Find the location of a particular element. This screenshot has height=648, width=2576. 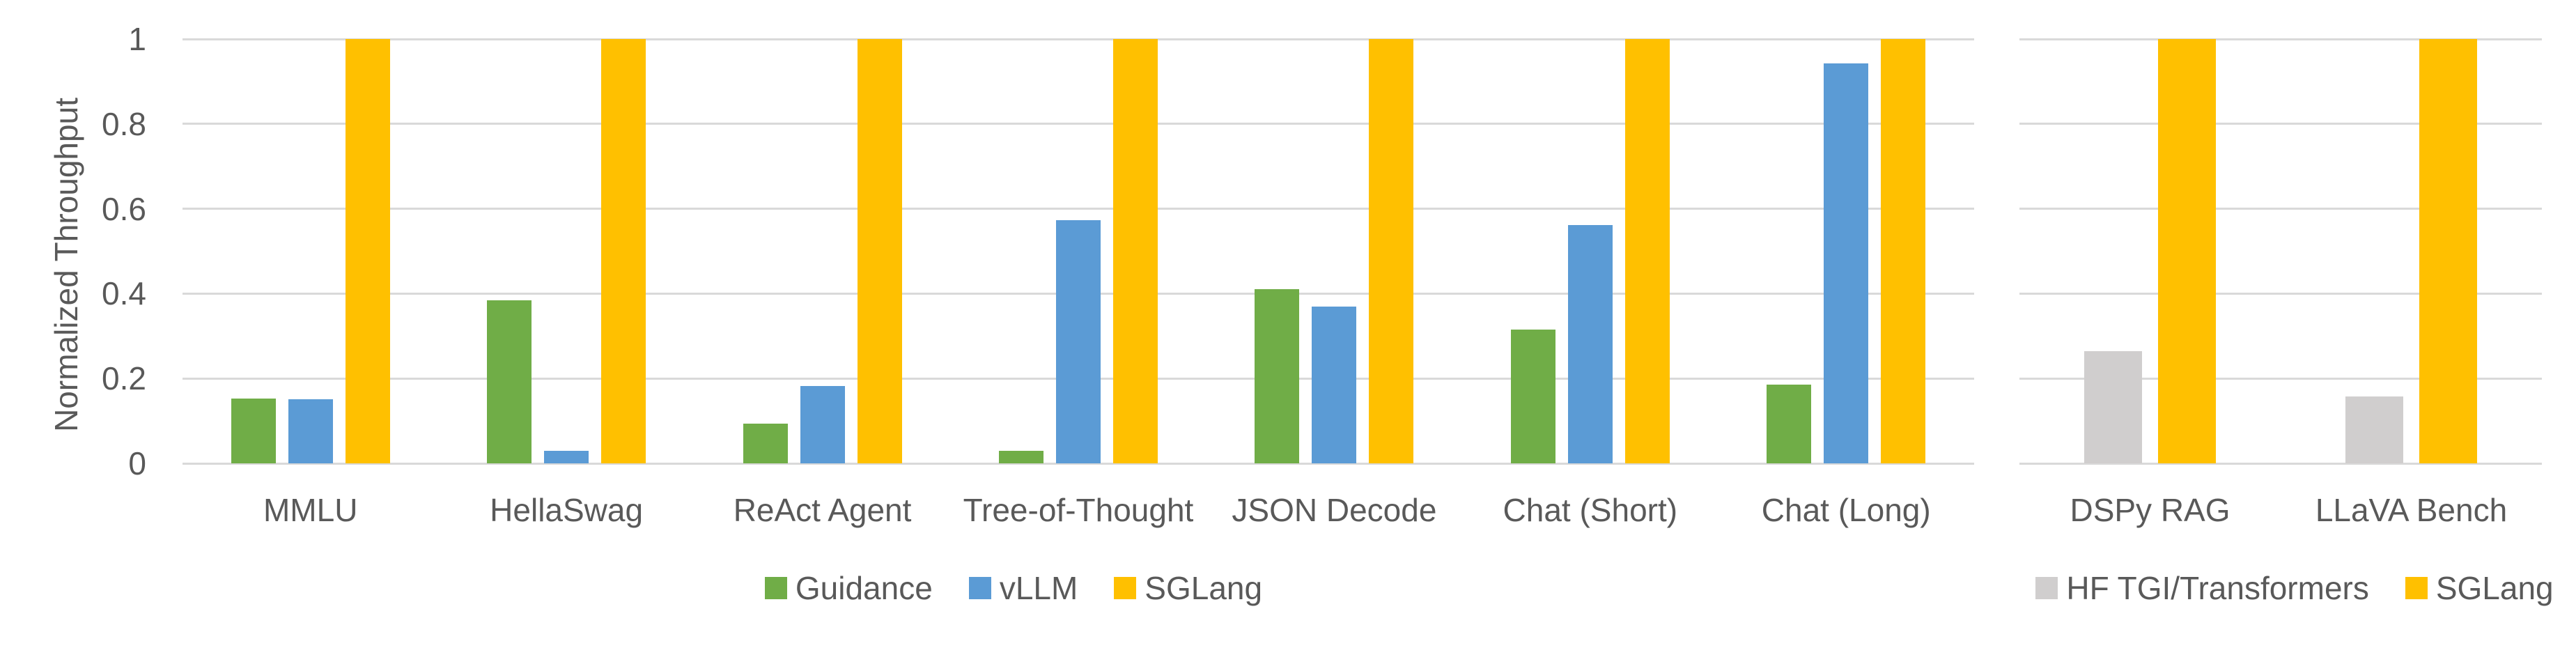

right-plot-area is located at coordinates (2280, 251).